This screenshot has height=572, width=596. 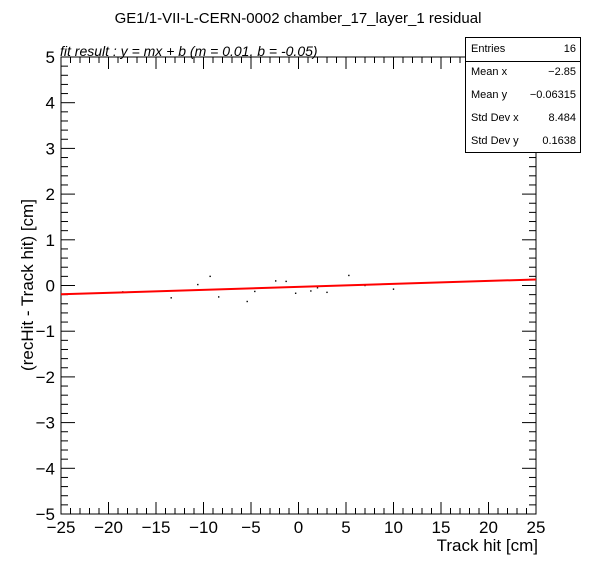 I want to click on stats-label: Std Dev x, so click(x=495, y=118).